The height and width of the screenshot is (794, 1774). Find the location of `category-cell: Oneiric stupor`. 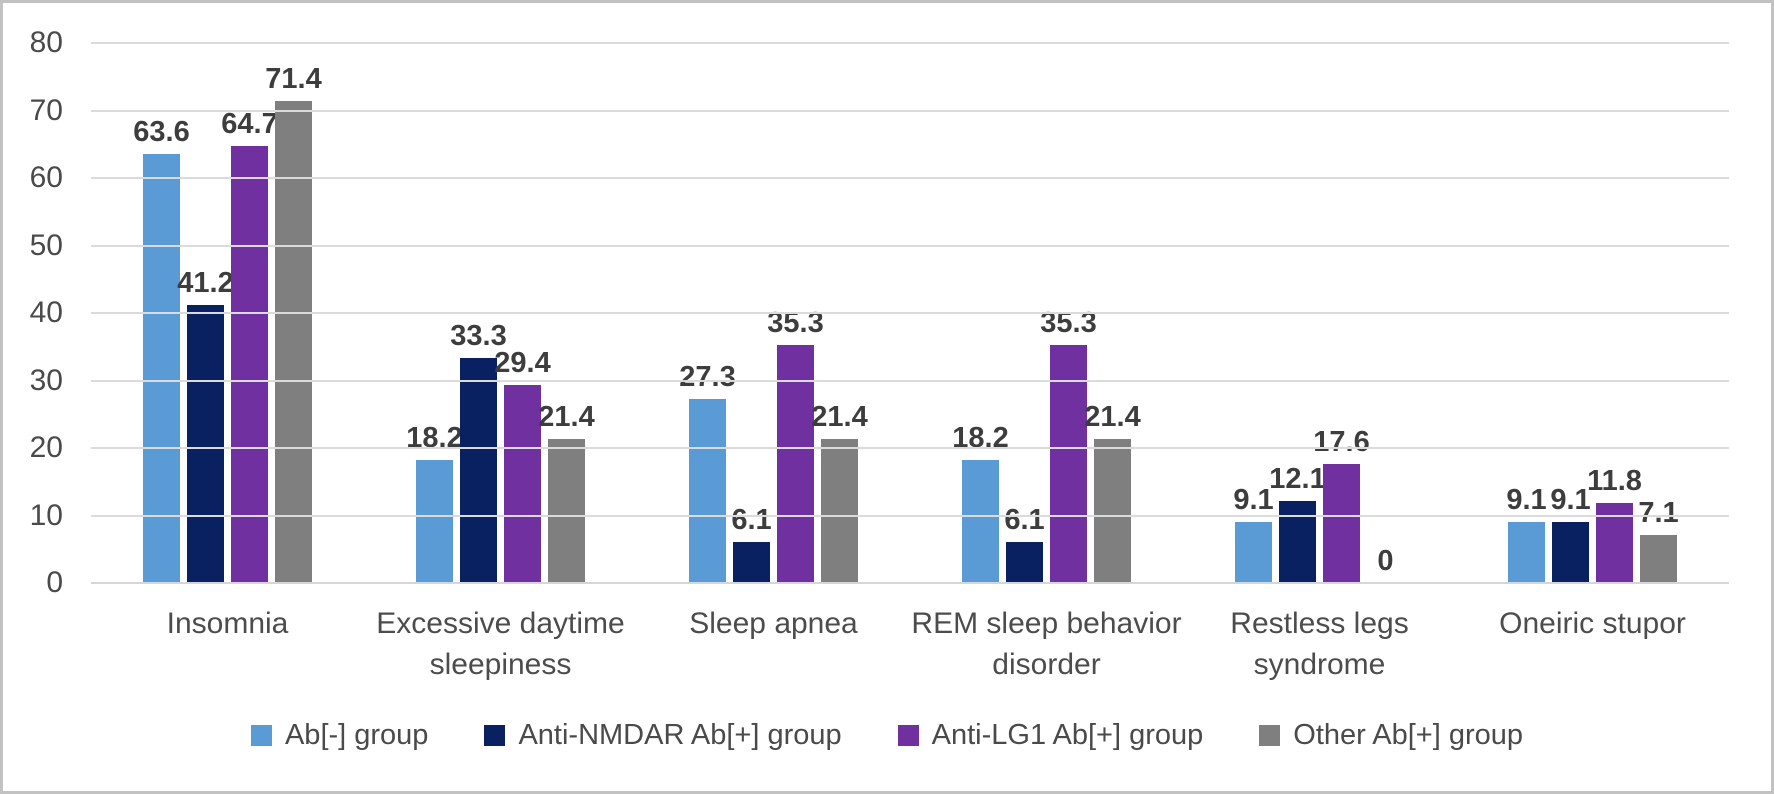

category-cell: Oneiric stupor is located at coordinates (1592, 644).